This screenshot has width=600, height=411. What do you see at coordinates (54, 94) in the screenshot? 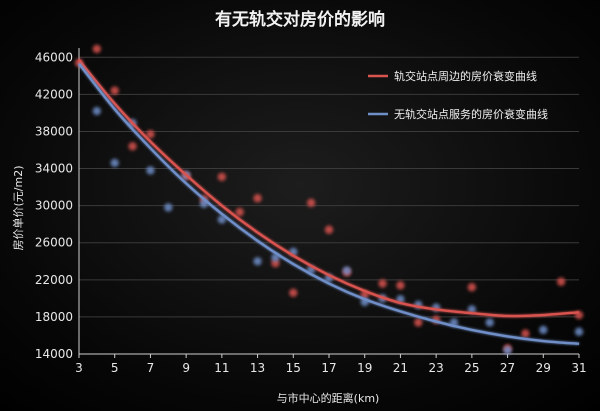
I see `y-tick-label: 42000` at bounding box center [54, 94].